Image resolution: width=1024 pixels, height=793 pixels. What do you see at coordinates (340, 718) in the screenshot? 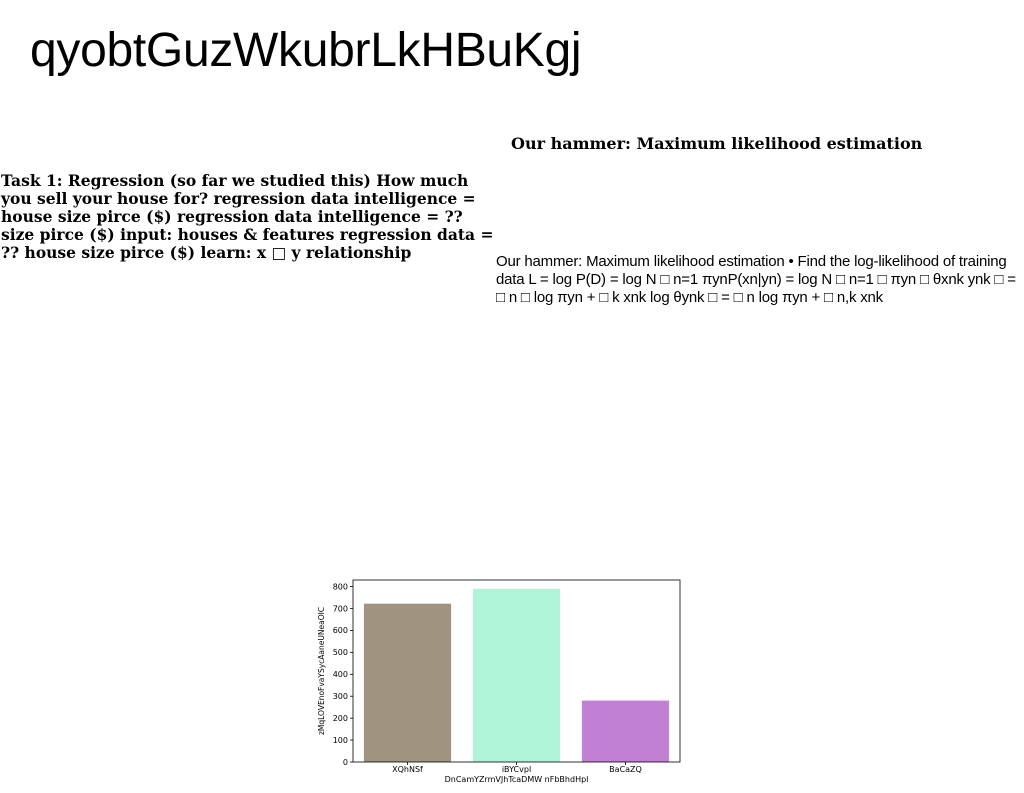
I see `y-tick-label: 200` at bounding box center [340, 718].